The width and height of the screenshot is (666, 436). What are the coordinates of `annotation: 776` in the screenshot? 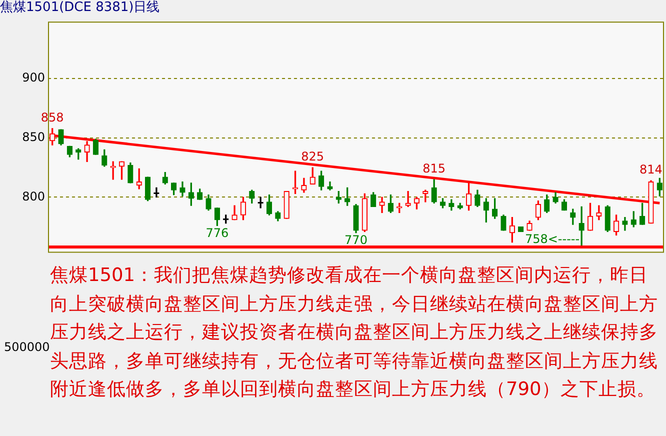 It's located at (217, 233).